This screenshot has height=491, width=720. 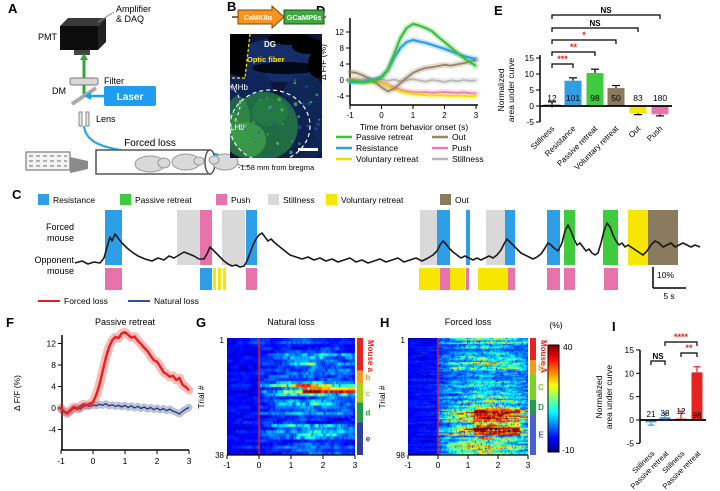 What do you see at coordinates (660, 98) in the screenshot?
I see `n-count: 180` at bounding box center [660, 98].